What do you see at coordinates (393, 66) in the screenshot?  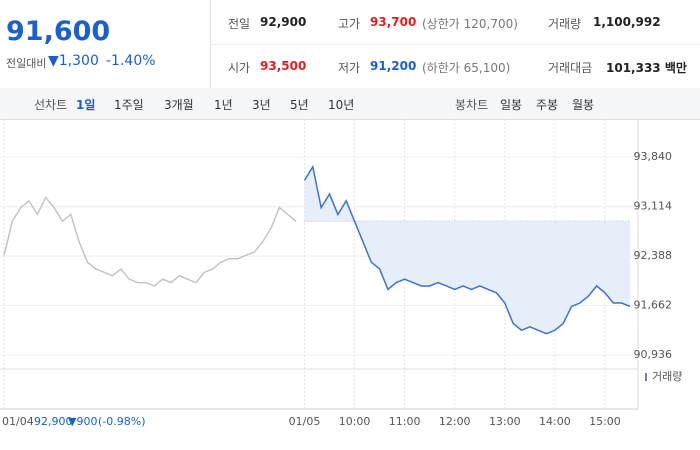 I see `stat-value: 91,200` at bounding box center [393, 66].